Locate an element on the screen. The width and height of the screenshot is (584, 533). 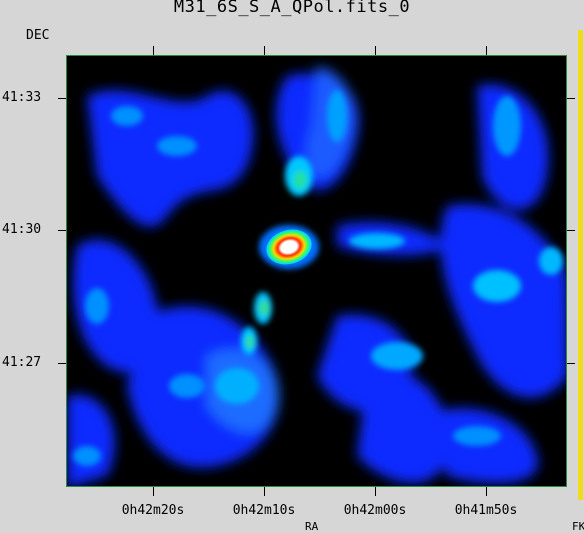
xtick-label-3: 0h42m00s is located at coordinates (375, 510).